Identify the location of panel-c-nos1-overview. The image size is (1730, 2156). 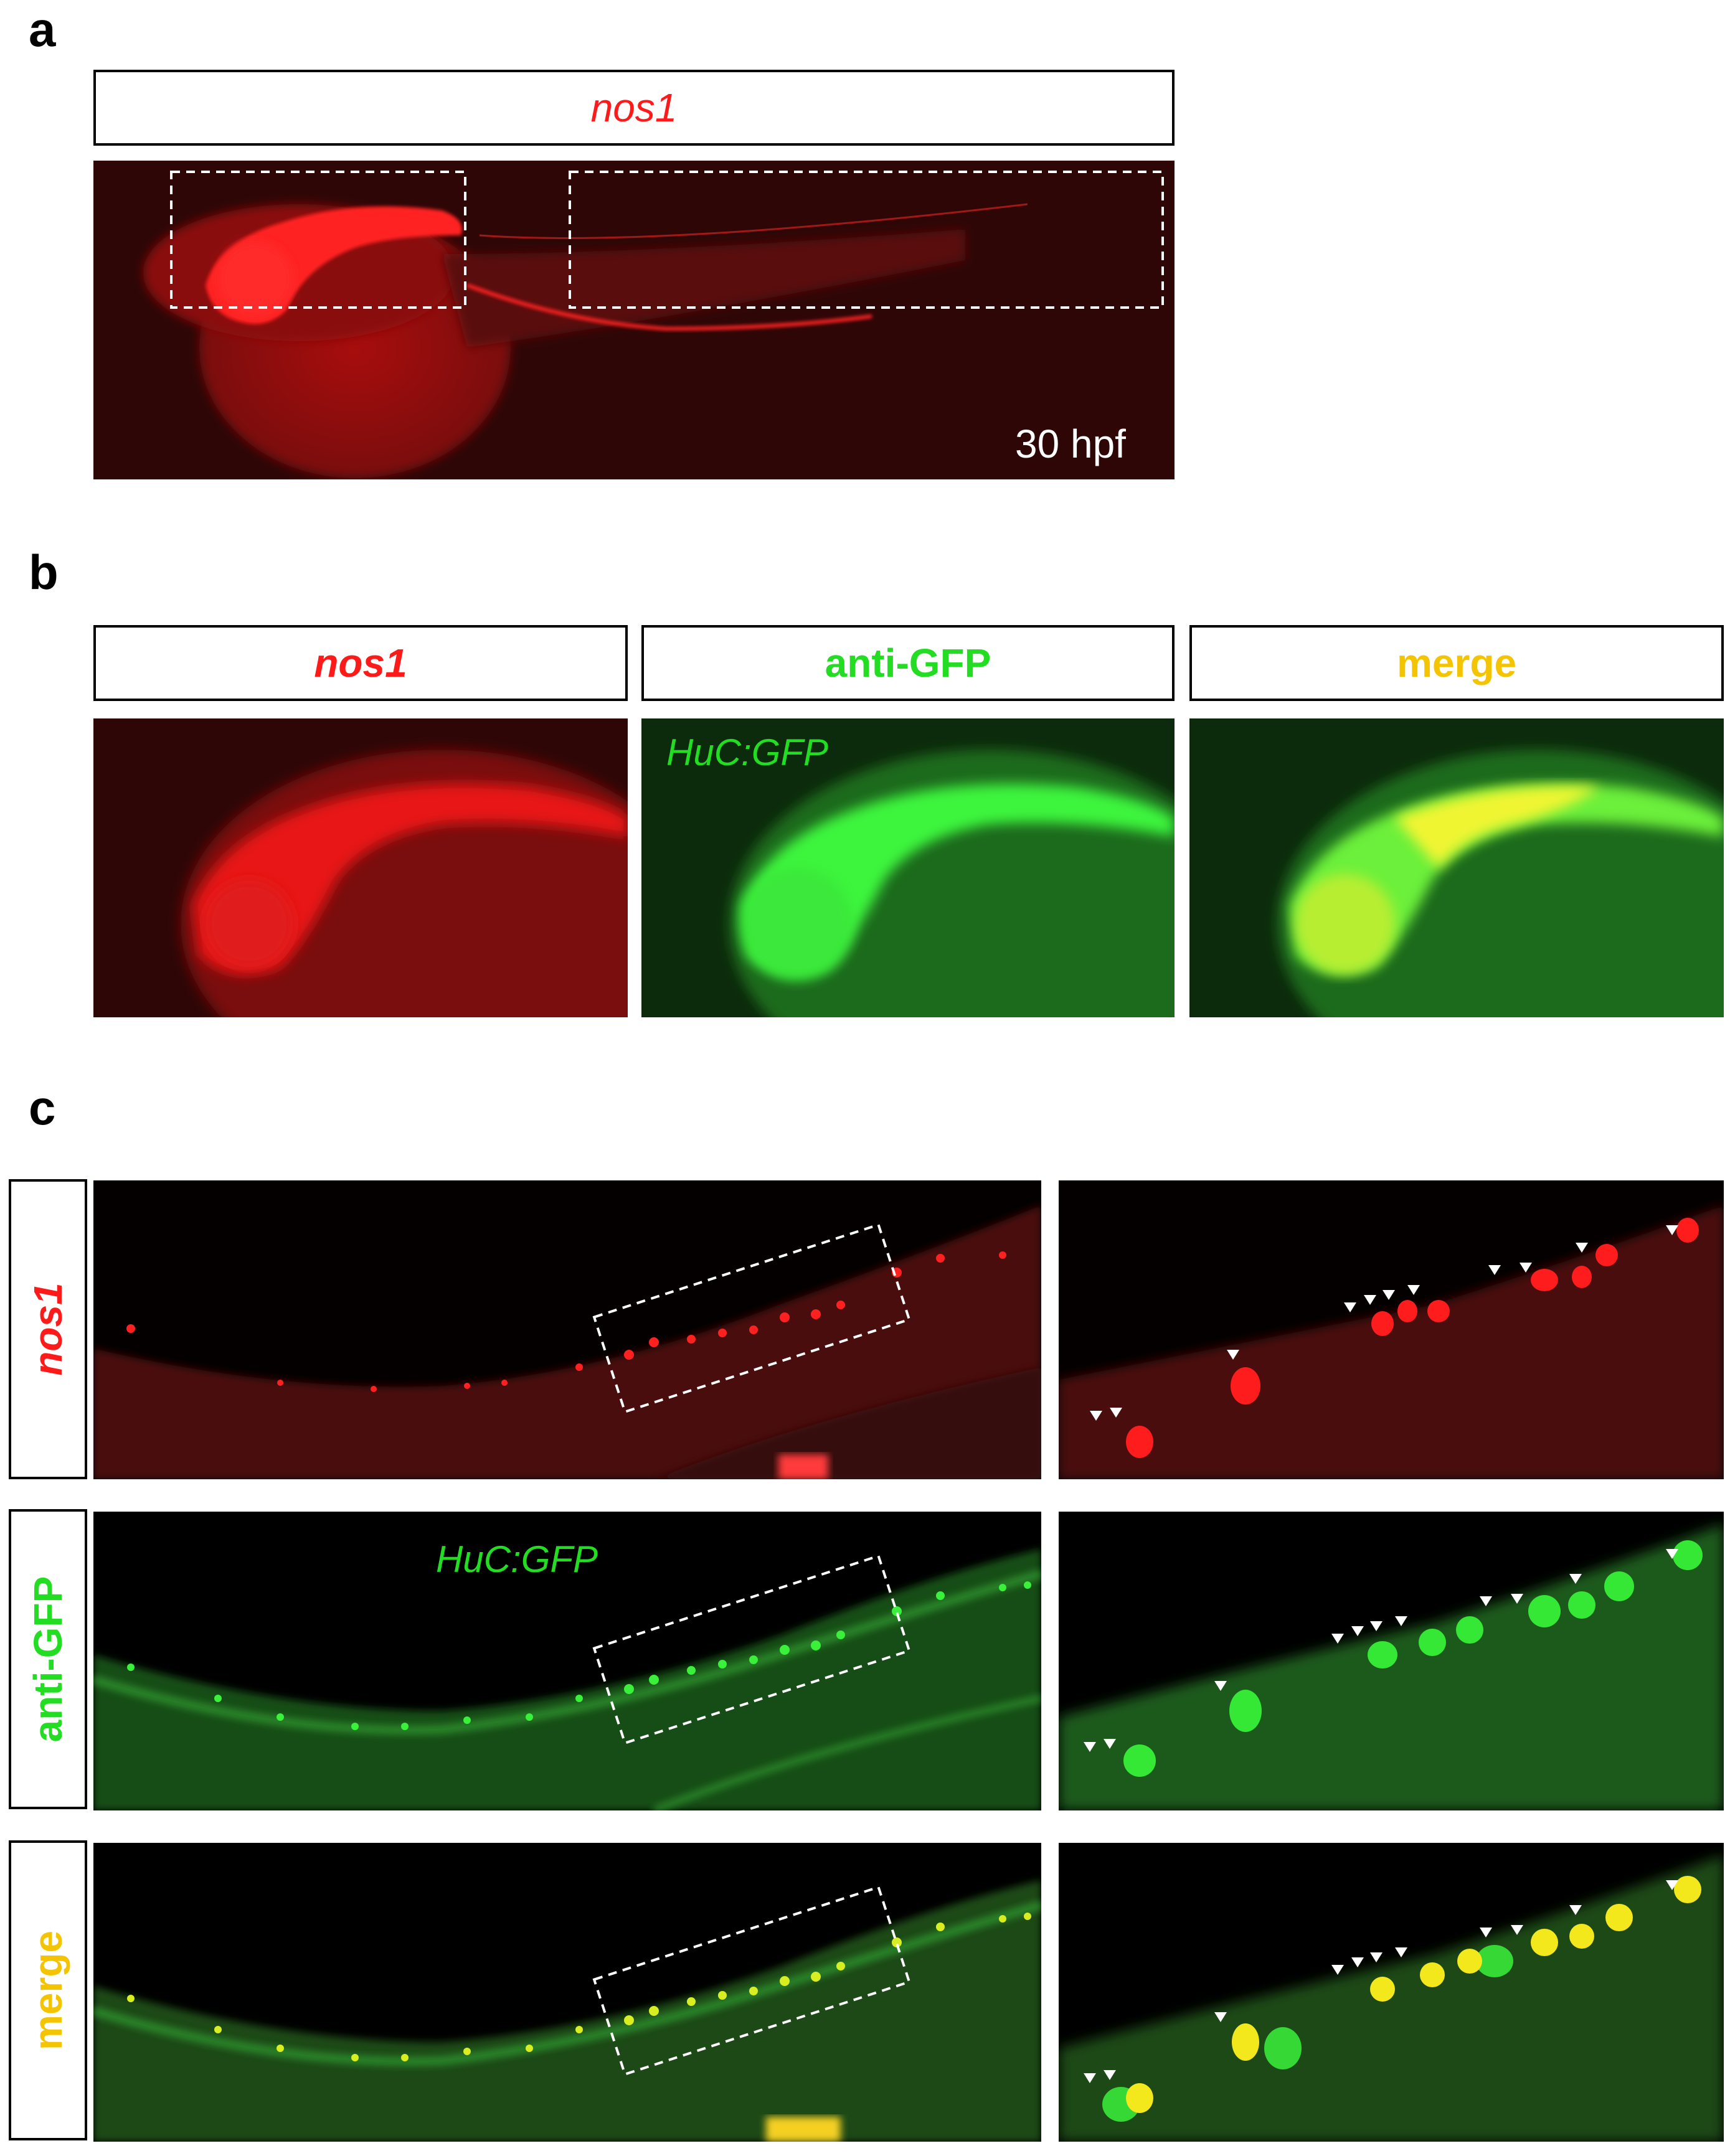
(567, 1329).